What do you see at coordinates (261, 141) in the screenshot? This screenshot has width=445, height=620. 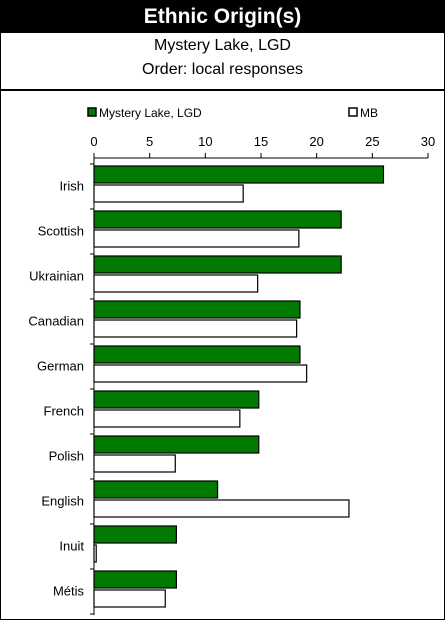 I see `x-tick-label-15: 15` at bounding box center [261, 141].